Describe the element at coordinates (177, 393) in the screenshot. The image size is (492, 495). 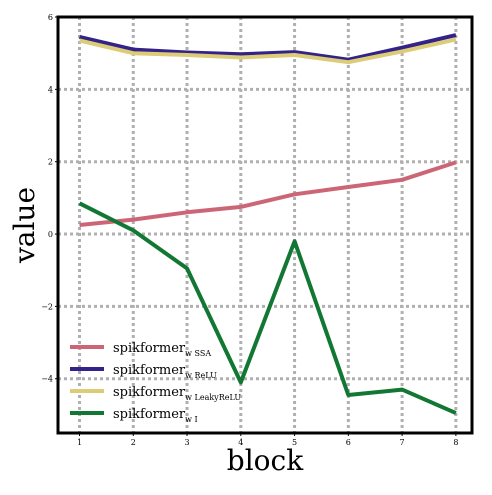
I see `legend-label: spikformerw LeakyReLU` at that location.